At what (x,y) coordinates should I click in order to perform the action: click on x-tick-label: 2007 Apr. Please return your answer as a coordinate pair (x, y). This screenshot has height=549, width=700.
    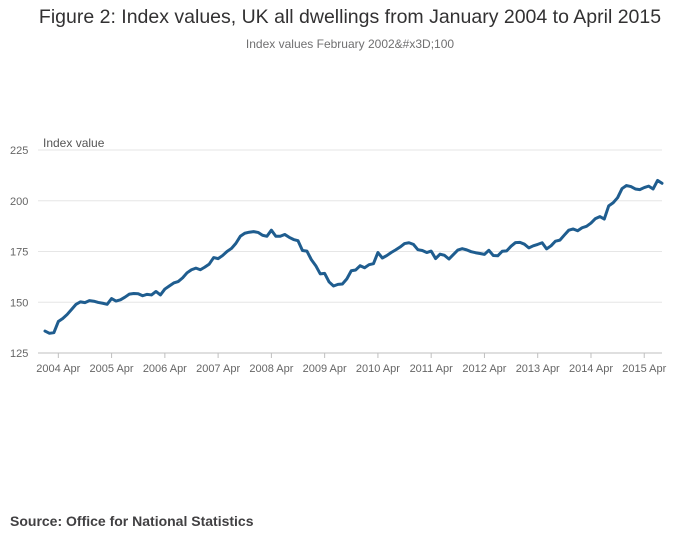
    Looking at the image, I should click on (218, 369).